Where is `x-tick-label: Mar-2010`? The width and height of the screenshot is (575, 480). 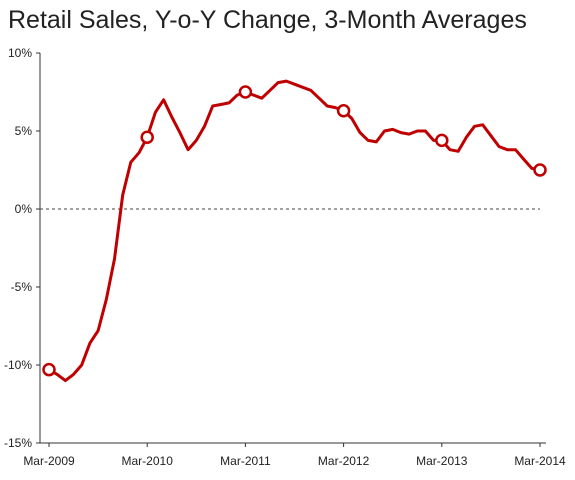 x-tick-label: Mar-2010 is located at coordinates (148, 461).